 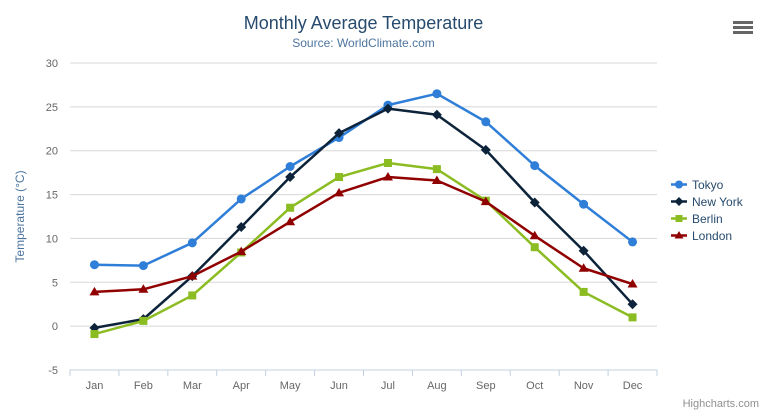 What do you see at coordinates (55, 283) in the screenshot?
I see `y-axis-label: 5` at bounding box center [55, 283].